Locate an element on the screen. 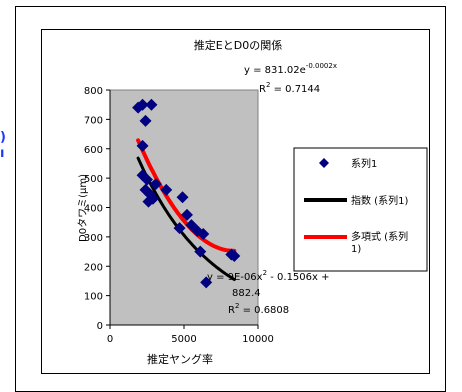 The width and height of the screenshot is (462, 392). y-tick-label: 700 is located at coordinates (93, 120).